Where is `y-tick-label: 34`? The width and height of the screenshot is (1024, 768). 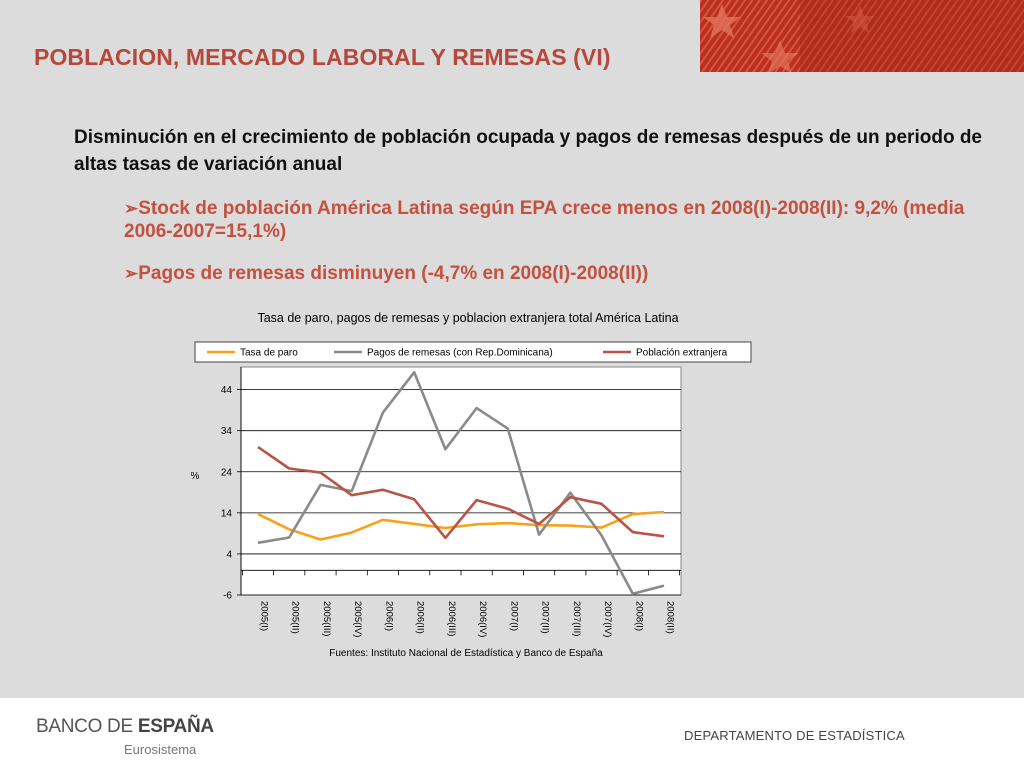
y-tick-label: 34 is located at coordinates (227, 431).